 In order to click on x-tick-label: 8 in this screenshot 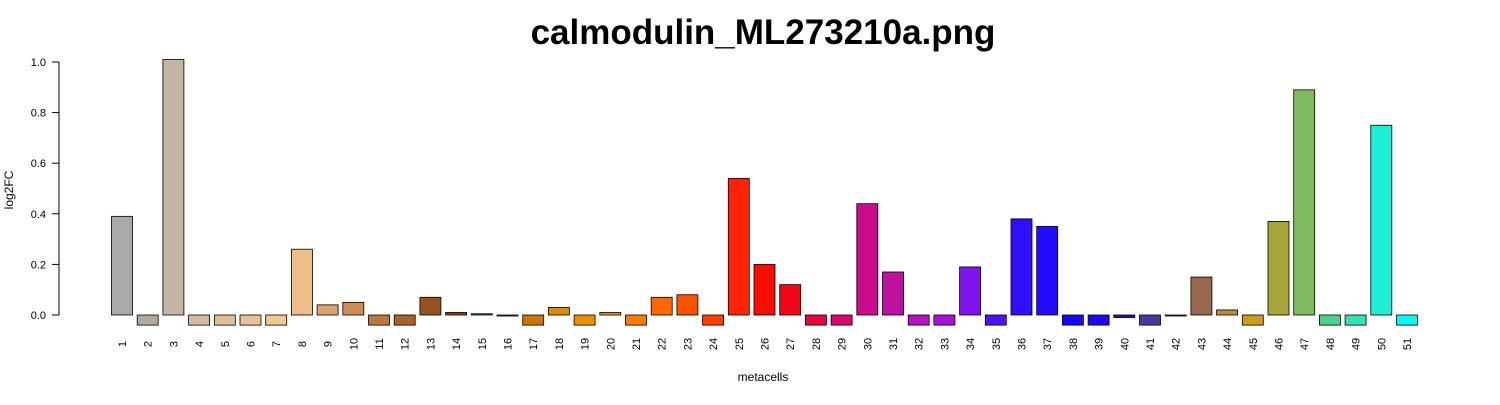, I will do `click(303, 344)`.